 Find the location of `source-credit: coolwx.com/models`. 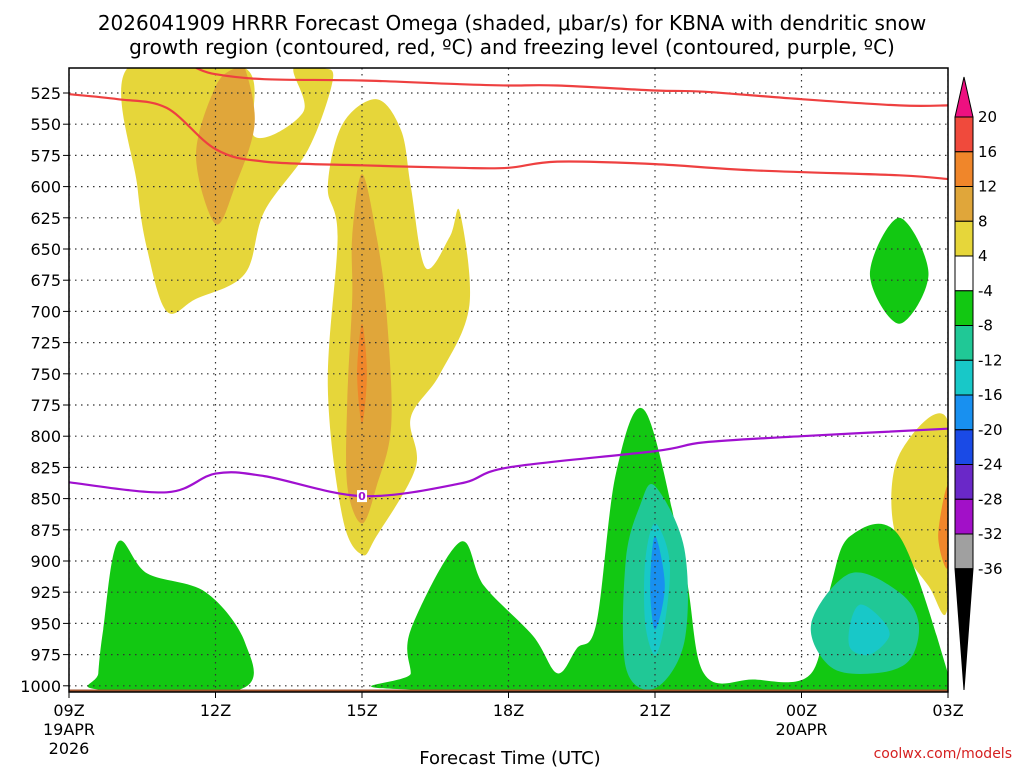

source-credit: coolwx.com/models is located at coordinates (943, 754).